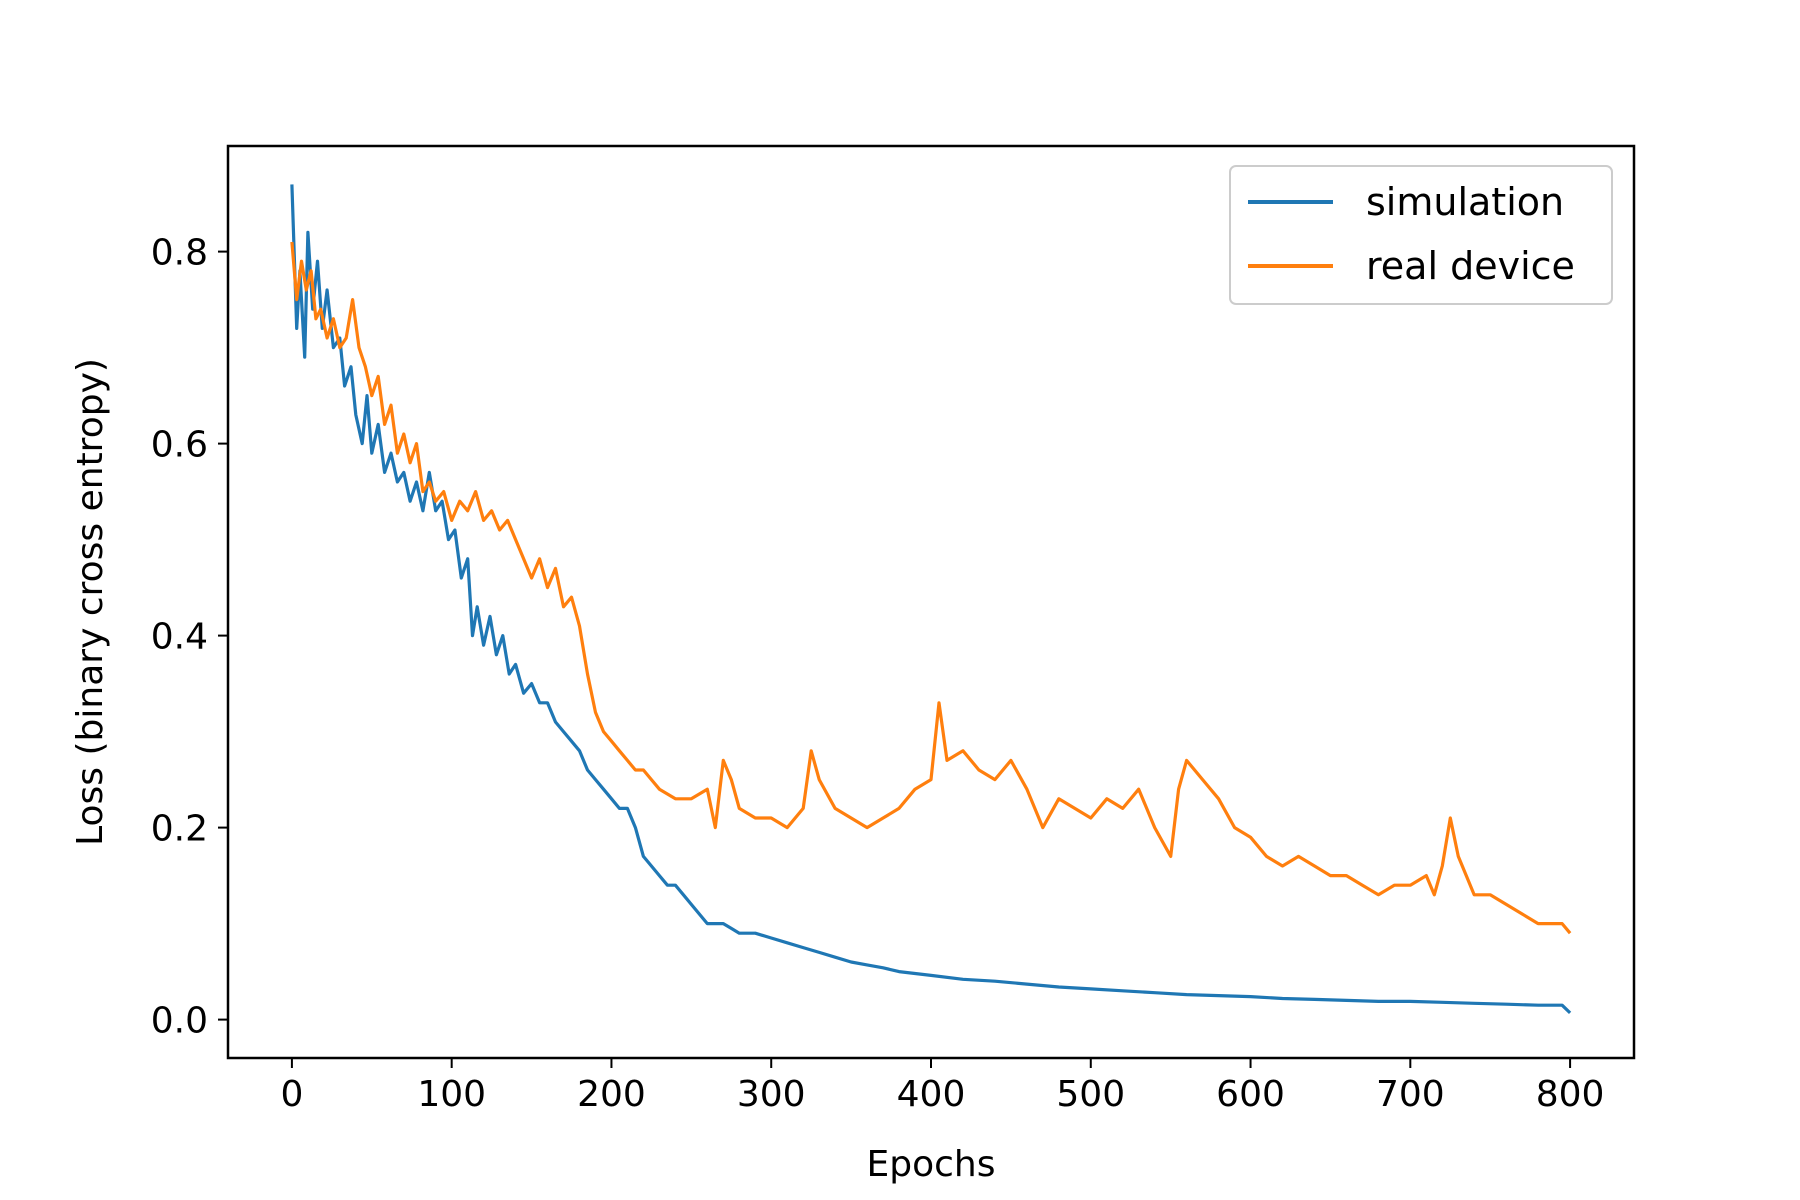  I want to click on x-tick-label: 400, so click(931, 1094).